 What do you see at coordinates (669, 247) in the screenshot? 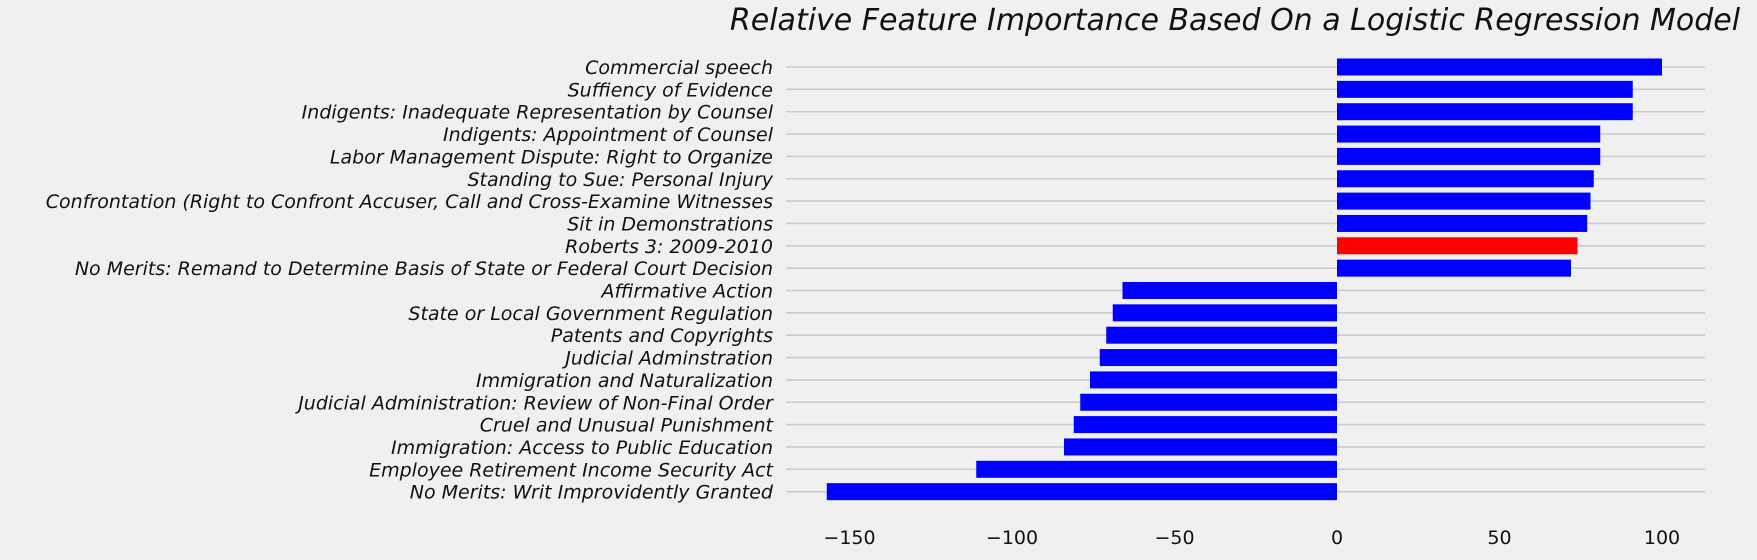
I see `category-label: Roberts 3: 2009-2010` at bounding box center [669, 247].